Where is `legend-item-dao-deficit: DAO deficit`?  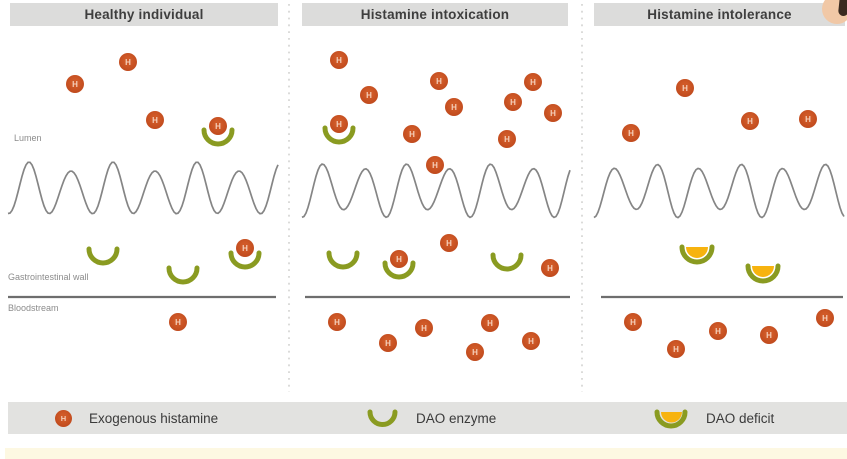 legend-item-dao-deficit: DAO deficit is located at coordinates (713, 418).